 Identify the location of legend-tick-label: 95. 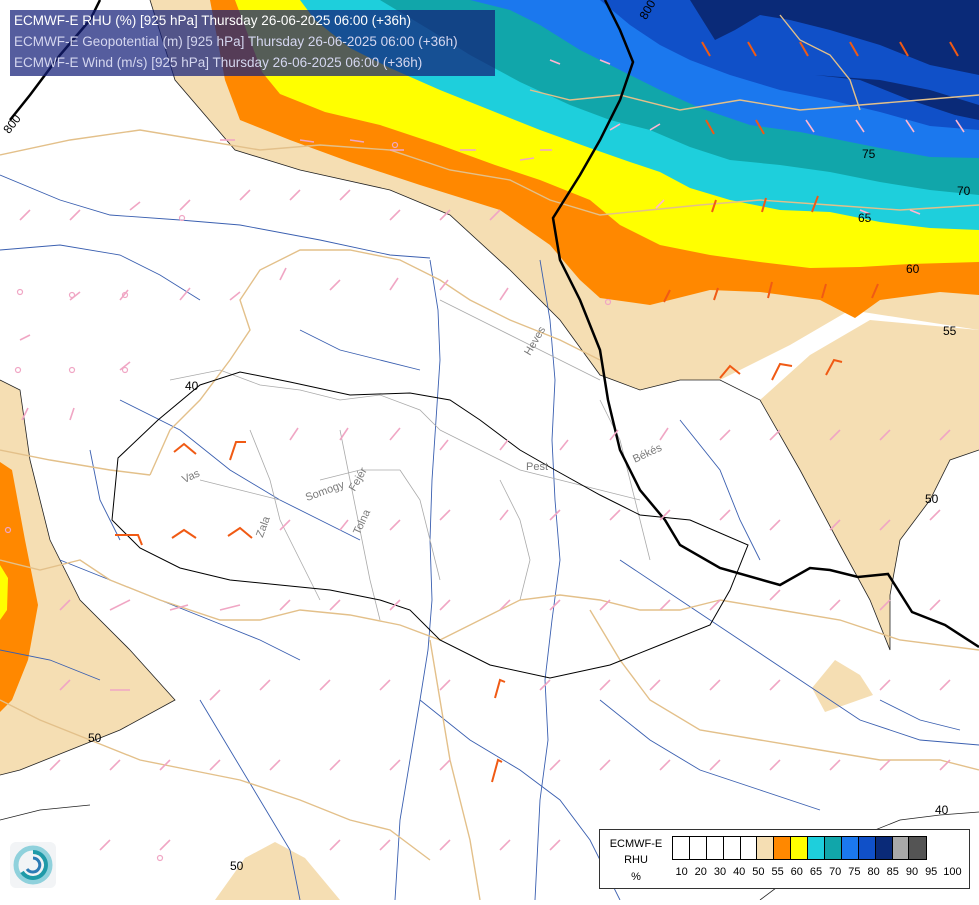
(931, 872).